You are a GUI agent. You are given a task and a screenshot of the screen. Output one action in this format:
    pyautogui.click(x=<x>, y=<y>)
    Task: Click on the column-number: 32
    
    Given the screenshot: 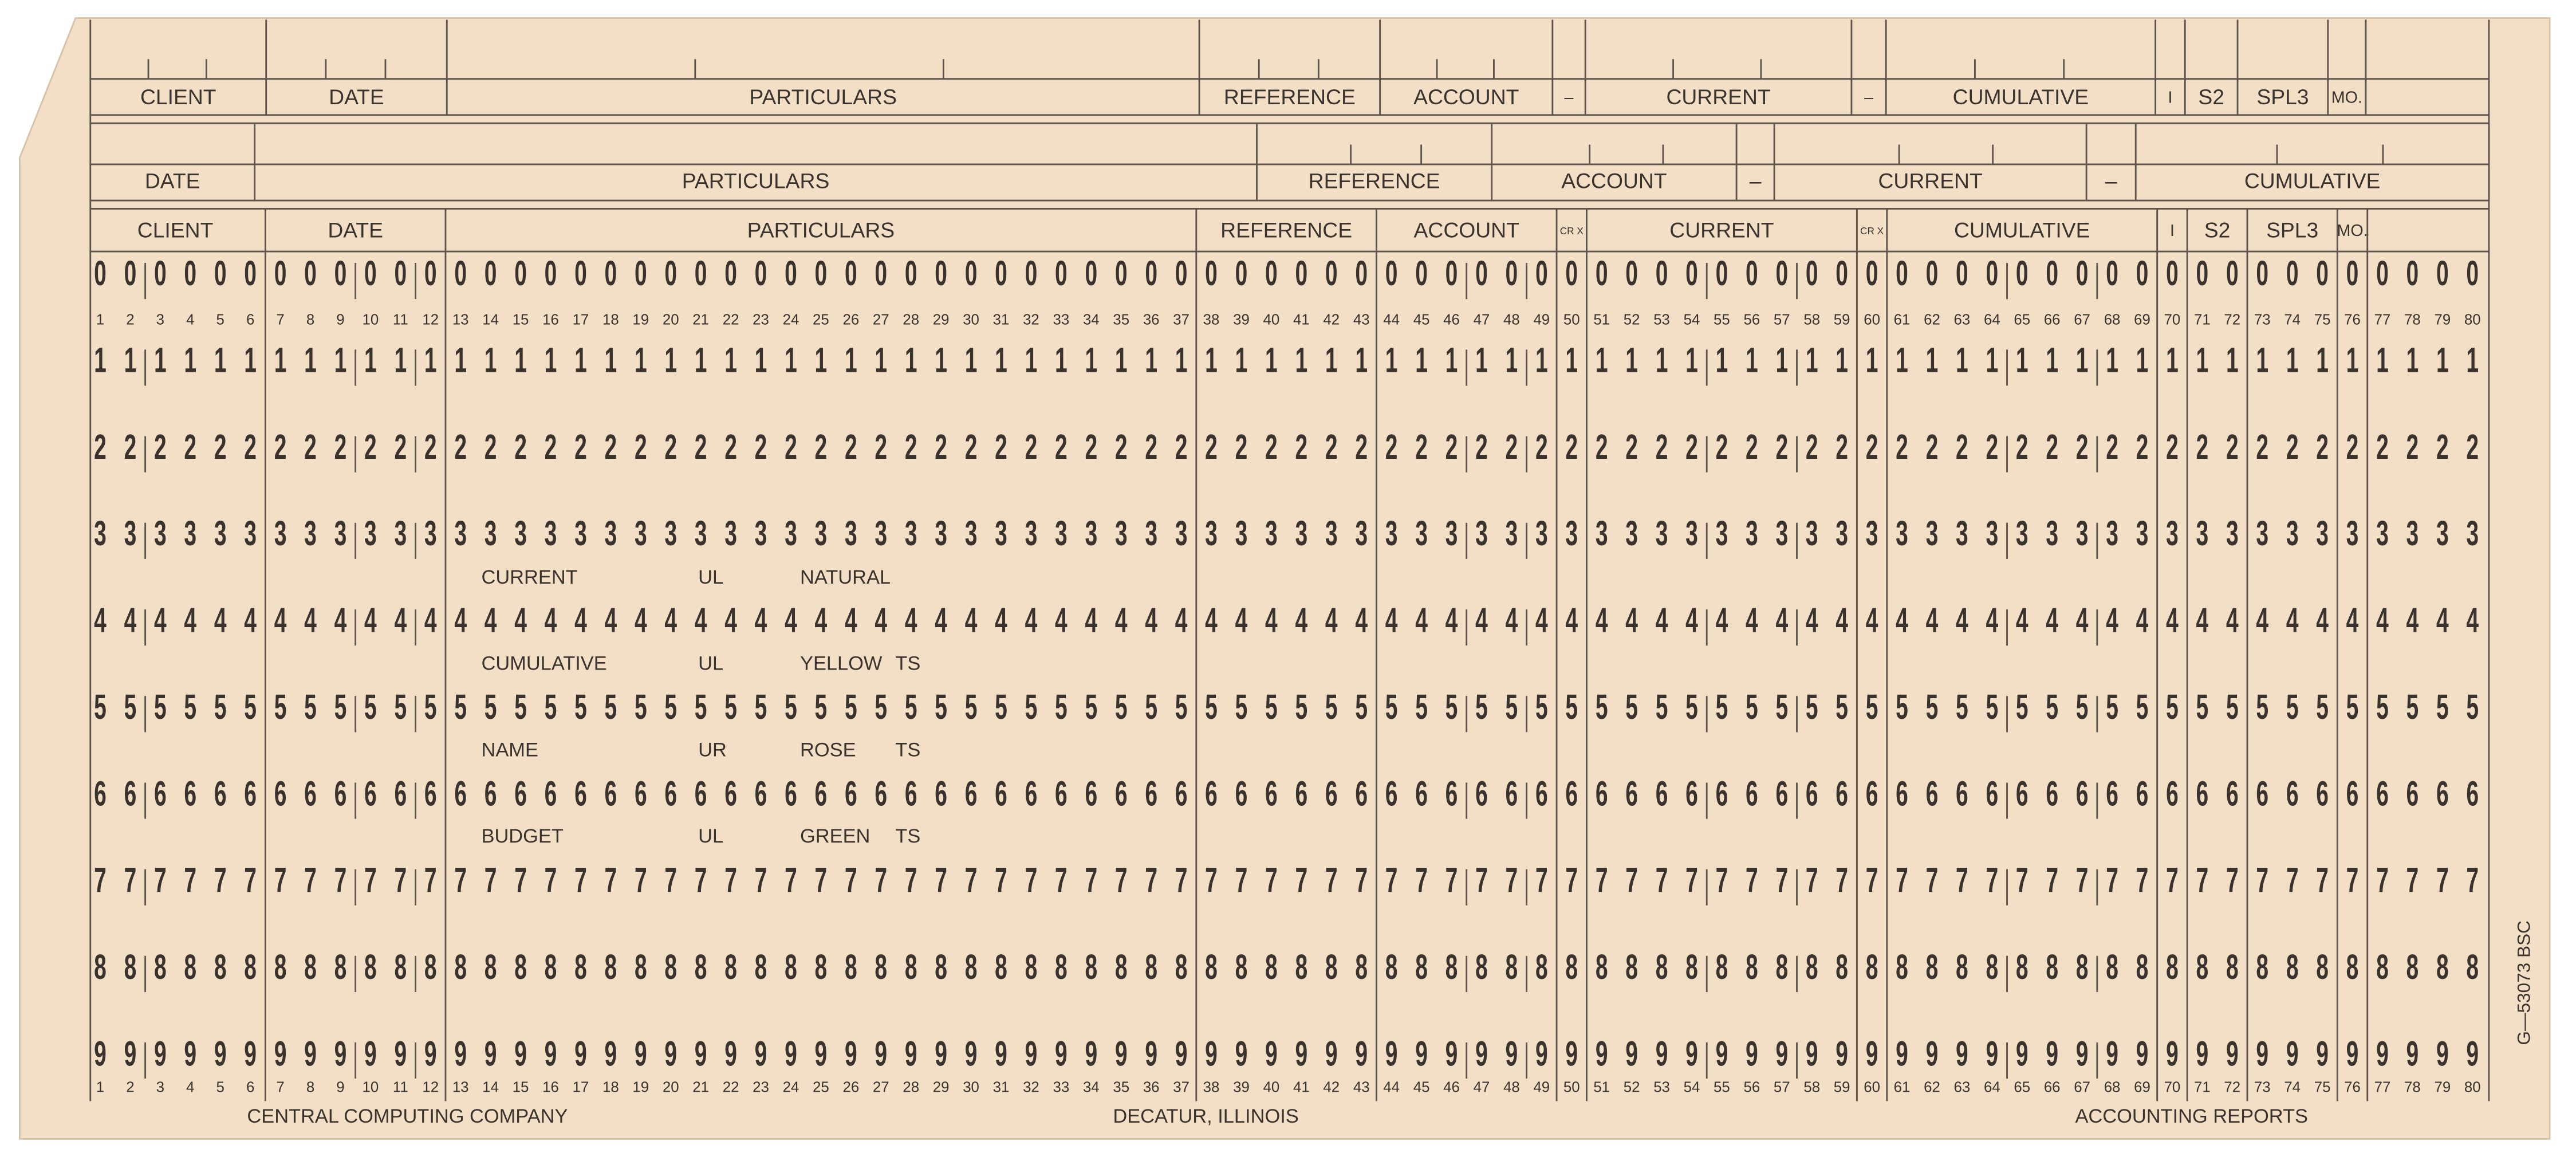 What is the action you would take?
    pyautogui.click(x=1031, y=1087)
    